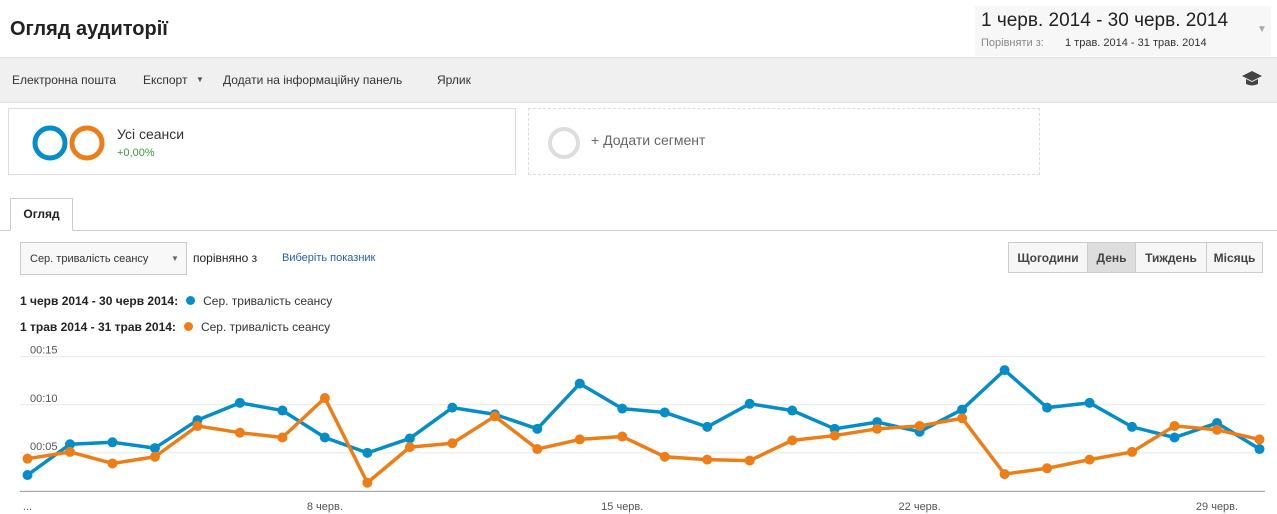 Image resolution: width=1277 pixels, height=514 pixels. I want to click on segment-name: Усі сеанси, so click(151, 134).